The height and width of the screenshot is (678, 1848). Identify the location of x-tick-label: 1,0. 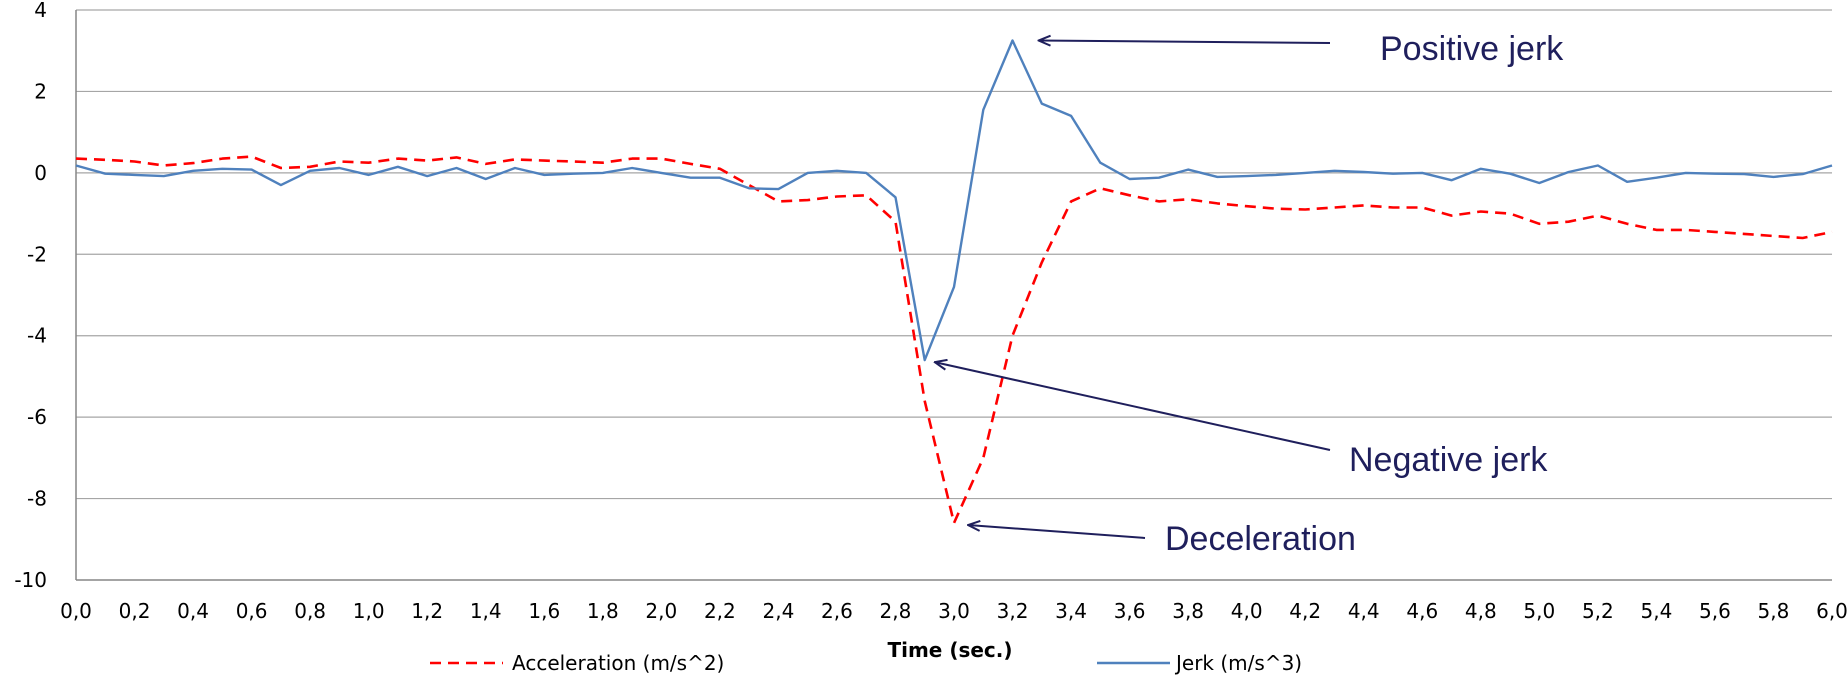
(369, 611).